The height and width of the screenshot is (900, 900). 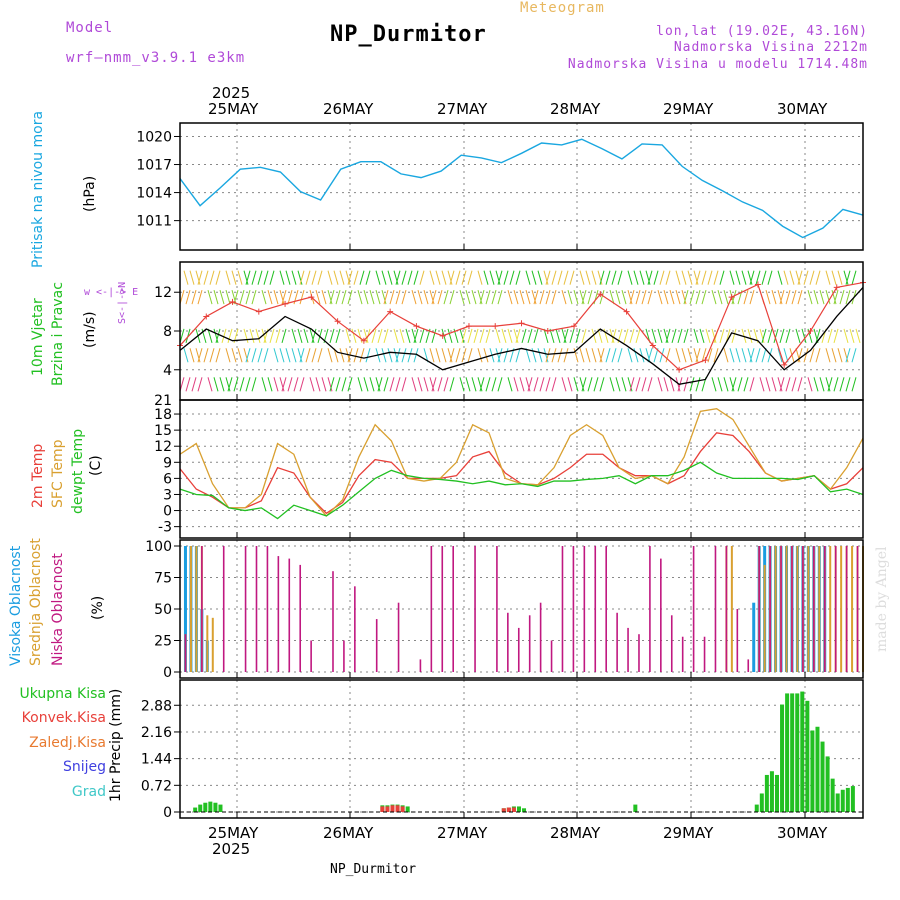 I want to click on pressure-ytick-label: 1014, so click(x=154, y=194).